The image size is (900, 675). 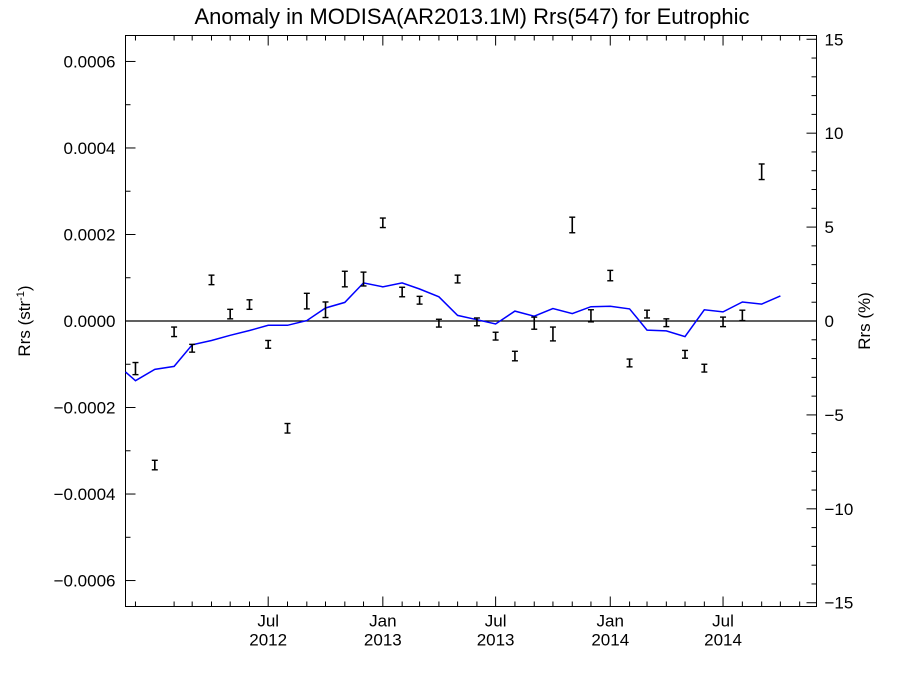 What do you see at coordinates (90, 234) in the screenshot?
I see `y-left-tick-label: 0.0002` at bounding box center [90, 234].